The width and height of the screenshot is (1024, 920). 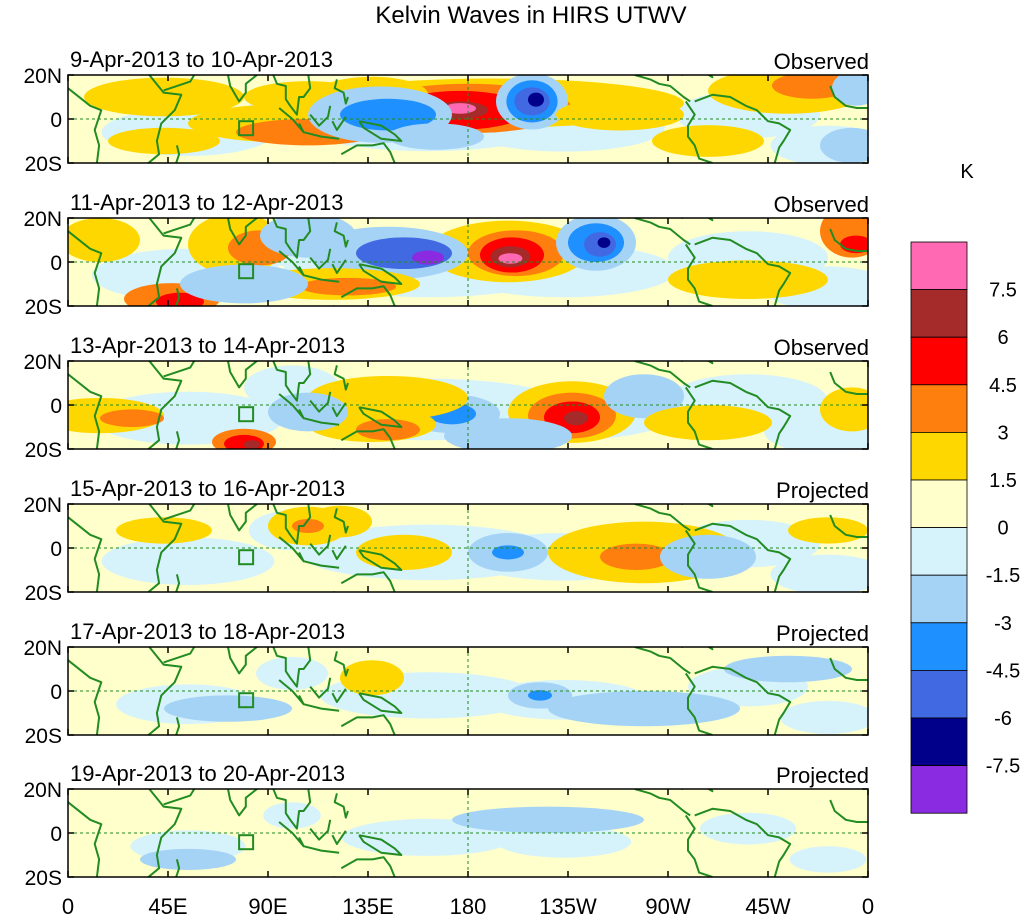 I want to click on colorbar-label: -7.5, so click(x=1003, y=767).